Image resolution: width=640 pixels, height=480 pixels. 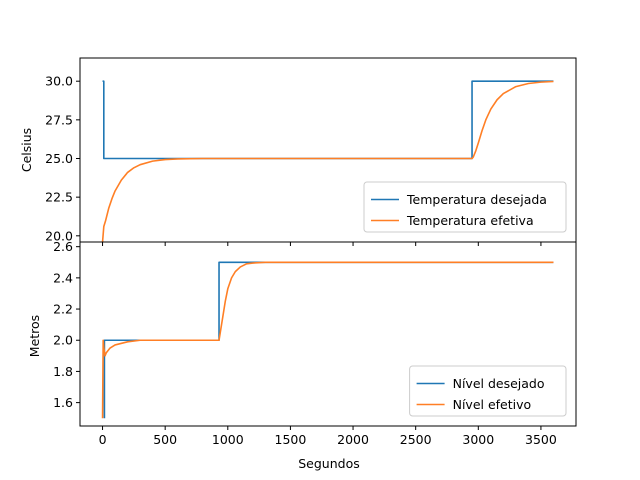 What do you see at coordinates (541, 439) in the screenshot?
I see `level-x-tick-label: 3500` at bounding box center [541, 439].